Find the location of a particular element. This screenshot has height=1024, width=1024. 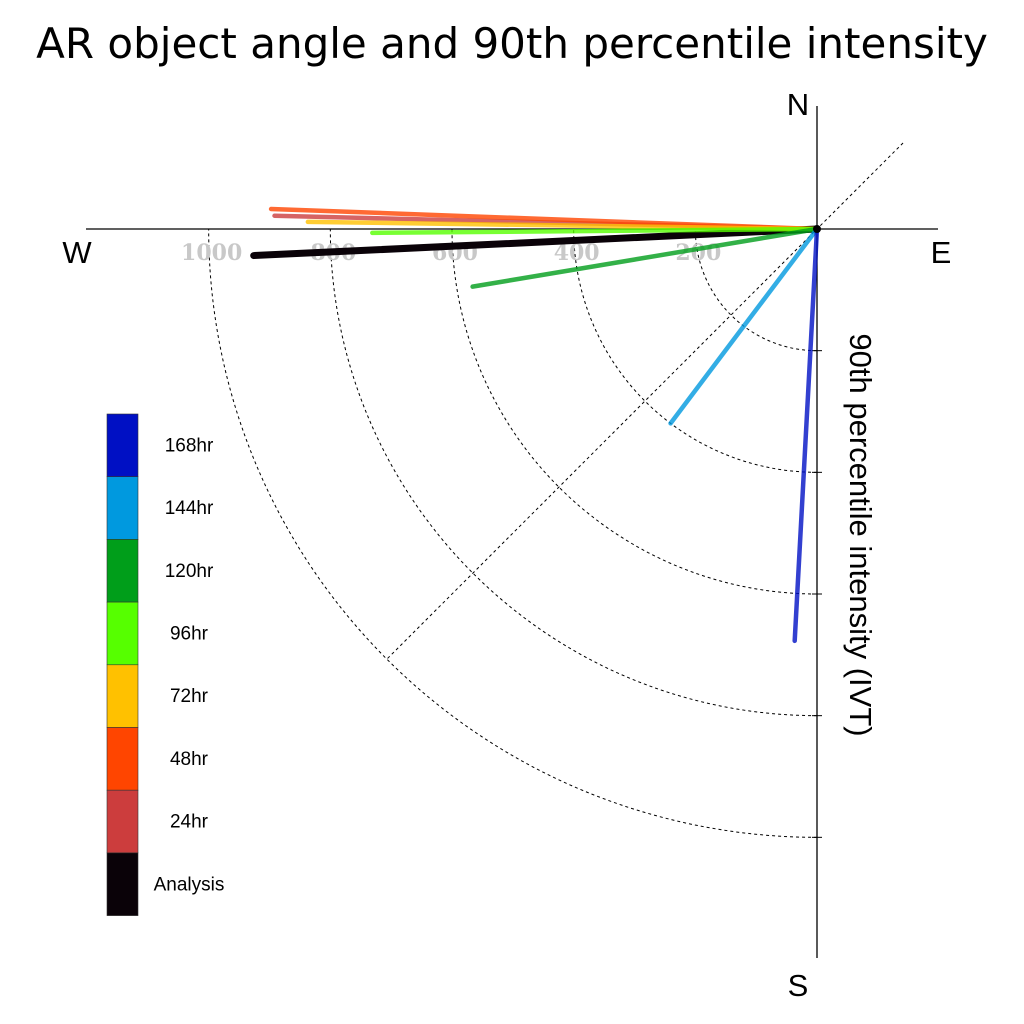

legend-label-48hr: 48hr is located at coordinates (189, 759).